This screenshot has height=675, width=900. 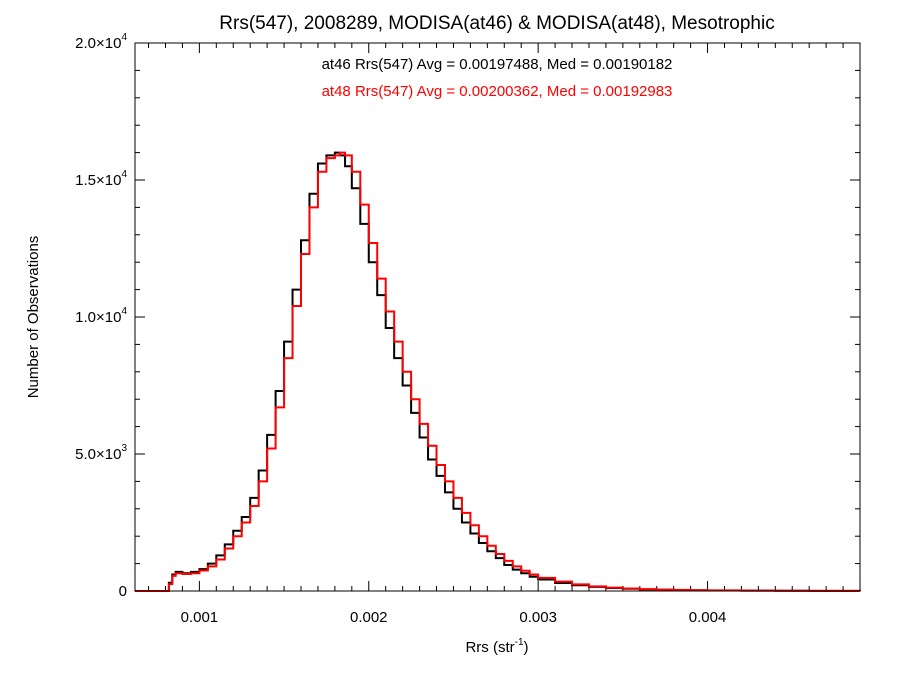 What do you see at coordinates (101, 179) in the screenshot?
I see `y-tick-label: 1.5×10⁴` at bounding box center [101, 179].